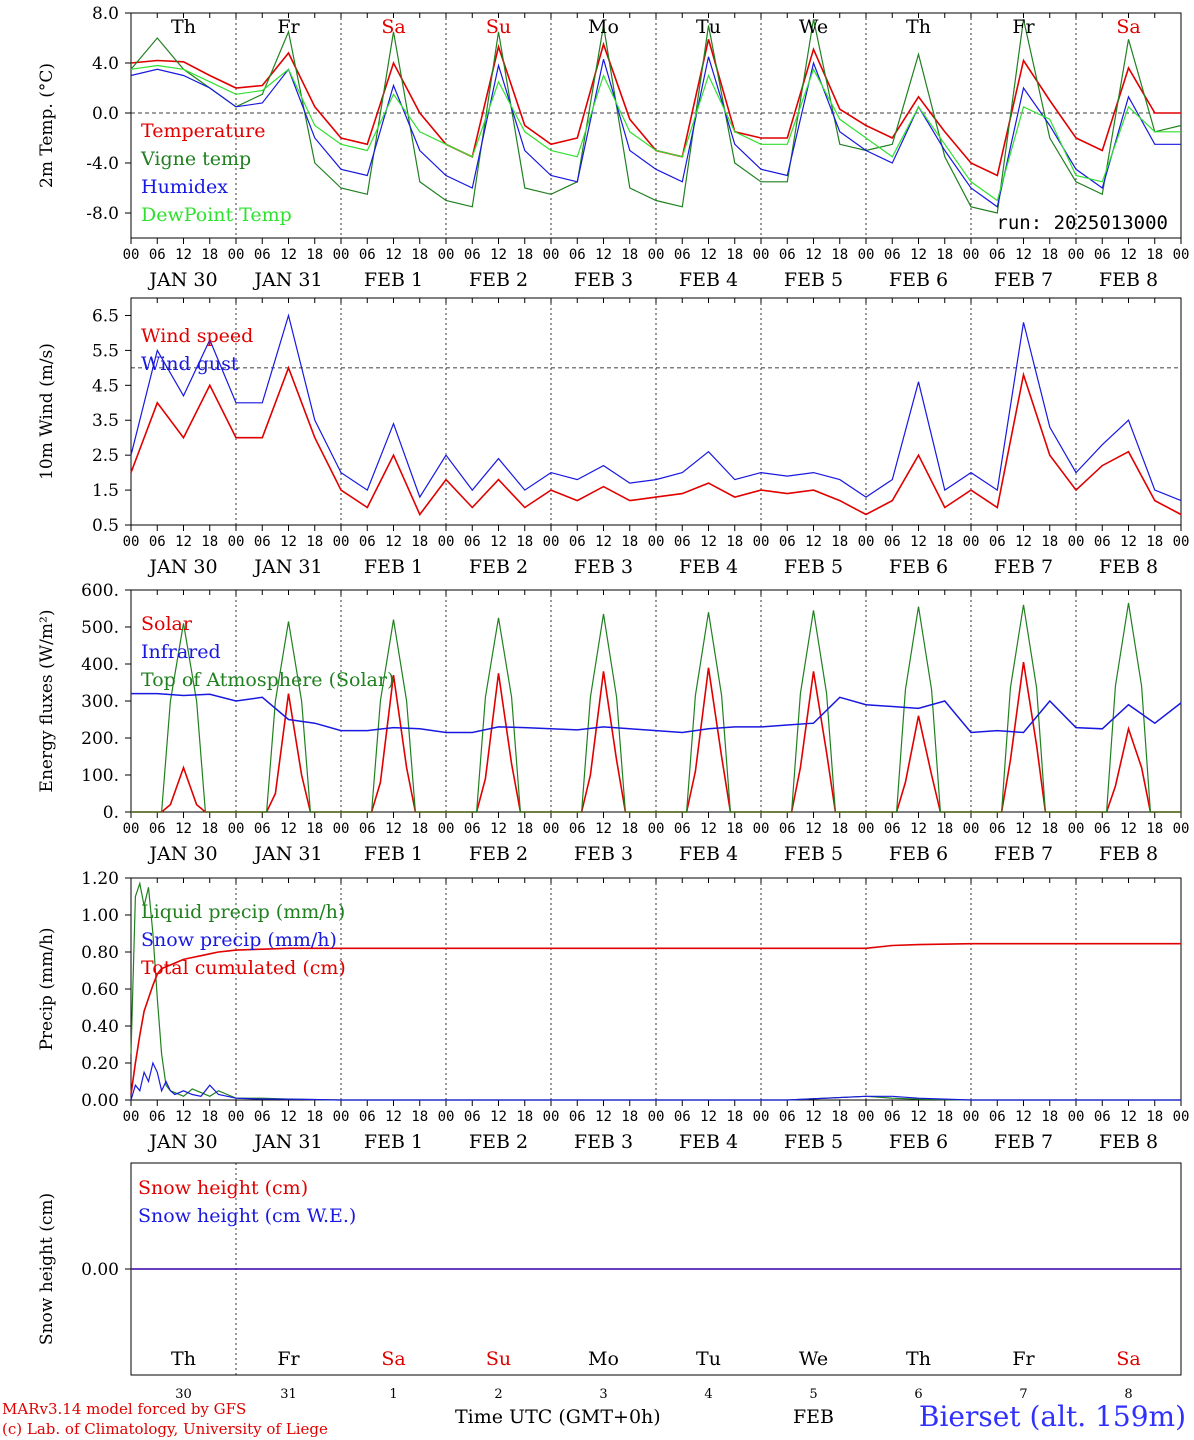  I want to click on y-tick-label: 5.5, so click(105, 351).